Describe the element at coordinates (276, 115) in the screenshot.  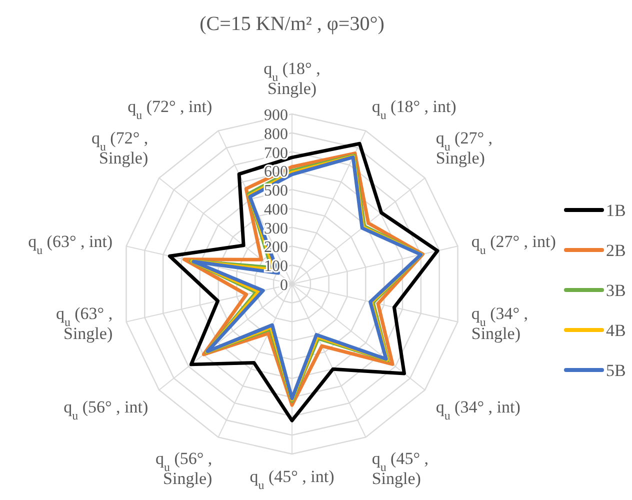
I see `y-tick-label: 900` at that location.